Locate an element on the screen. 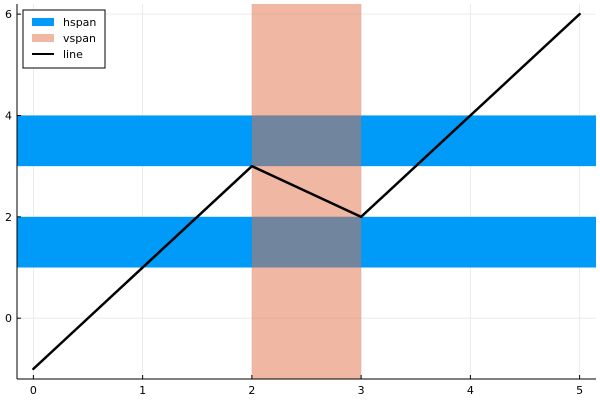  x-tick-label: 5 is located at coordinates (579, 390).